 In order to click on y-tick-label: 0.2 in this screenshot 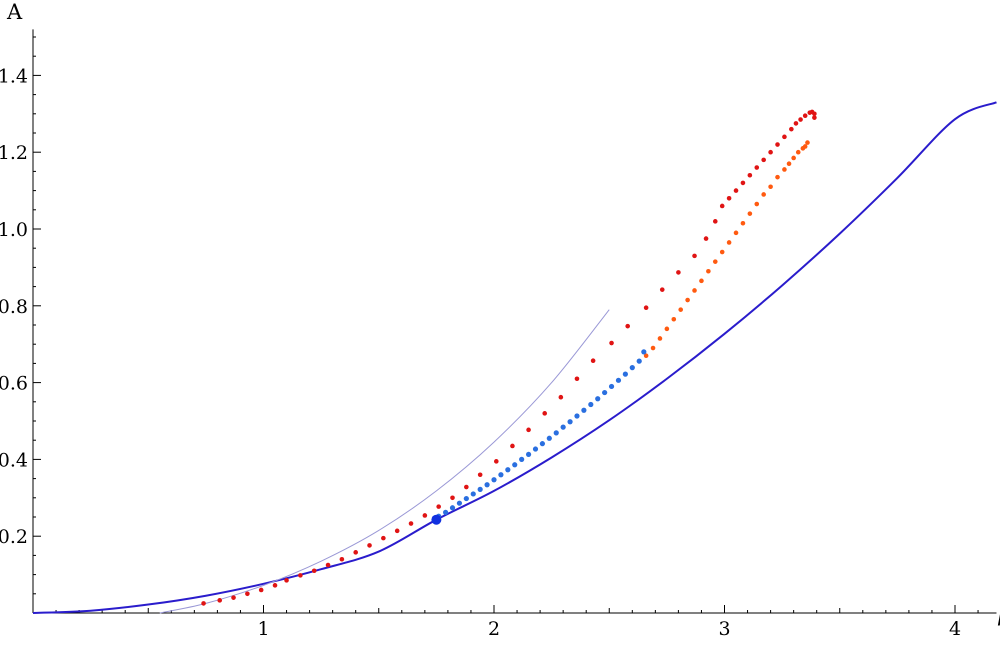, I will do `click(14, 537)`.